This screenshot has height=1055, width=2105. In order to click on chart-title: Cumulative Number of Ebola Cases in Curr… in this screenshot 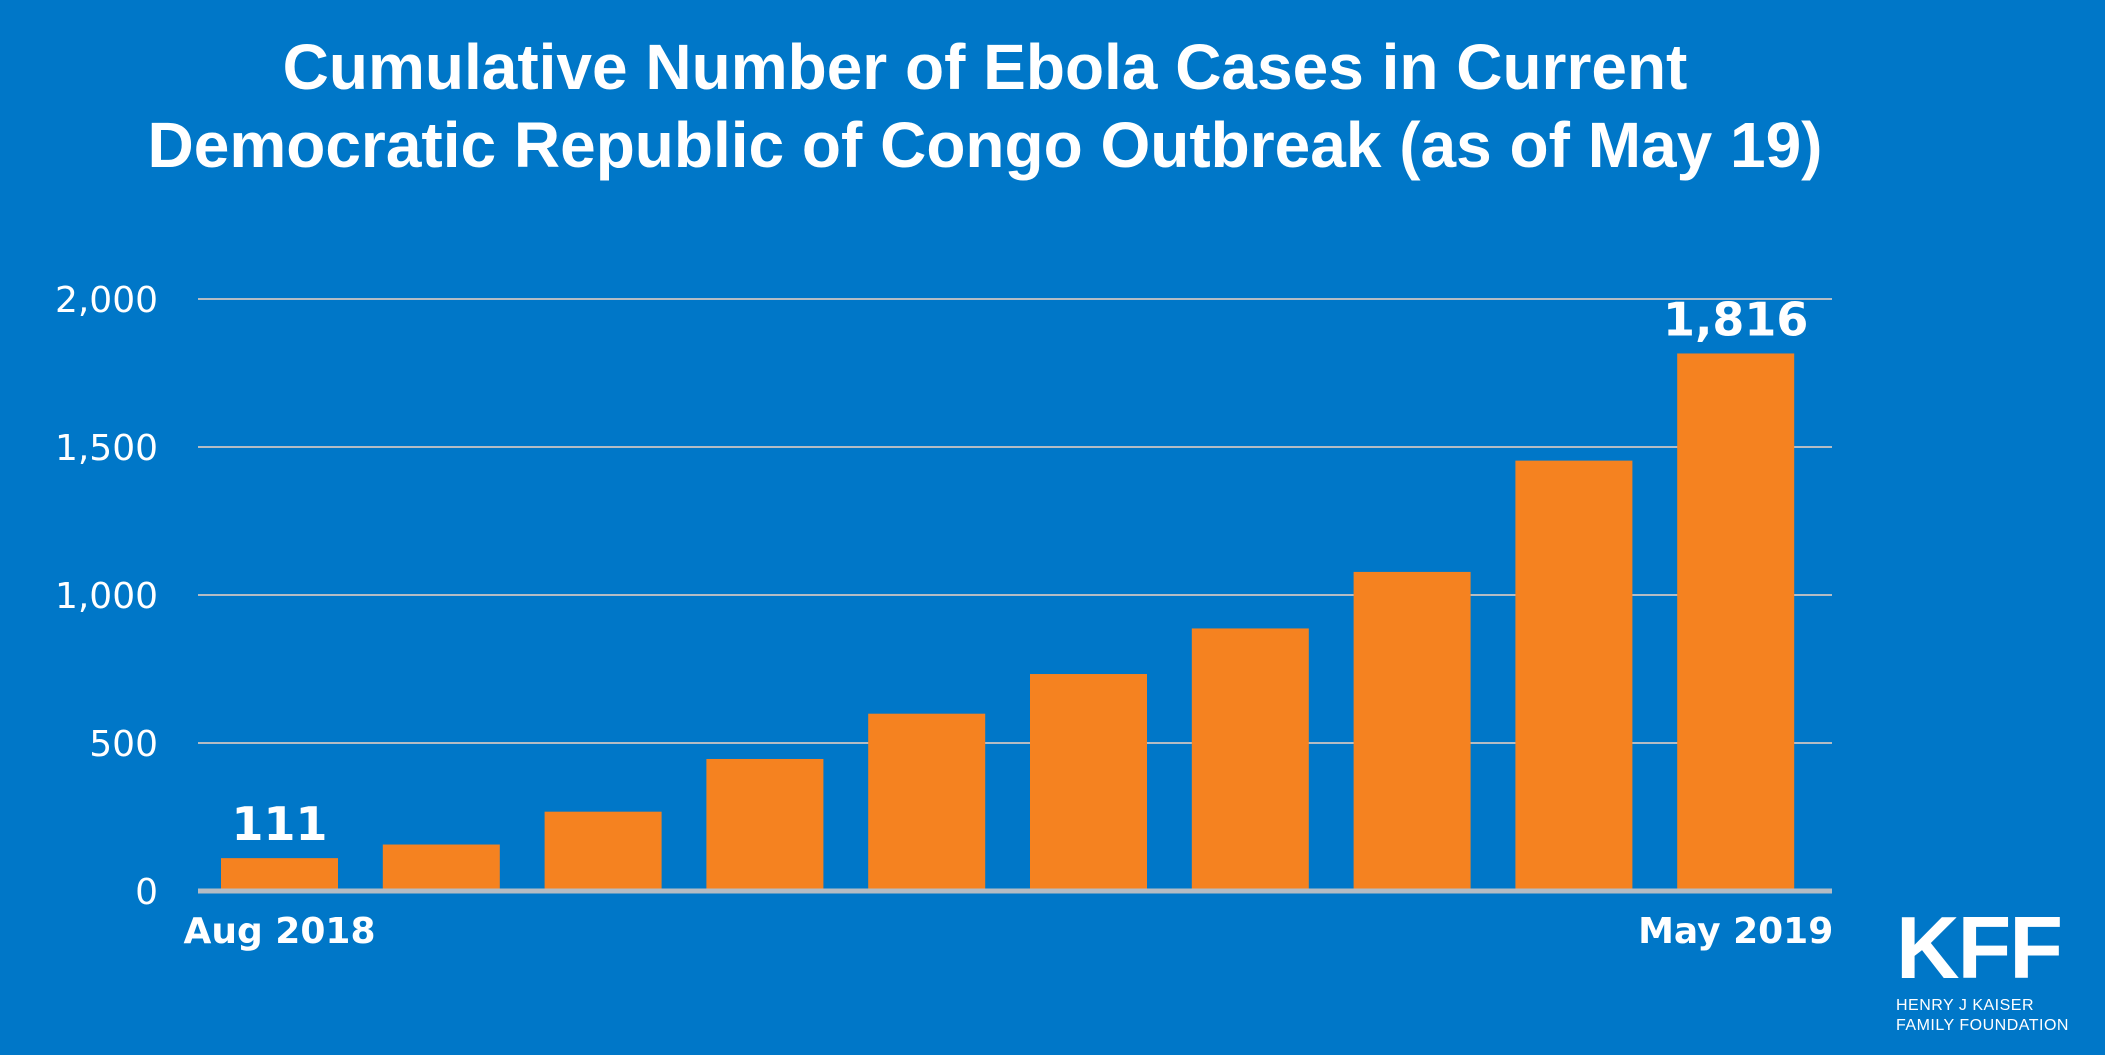, I will do `click(1052, 106)`.